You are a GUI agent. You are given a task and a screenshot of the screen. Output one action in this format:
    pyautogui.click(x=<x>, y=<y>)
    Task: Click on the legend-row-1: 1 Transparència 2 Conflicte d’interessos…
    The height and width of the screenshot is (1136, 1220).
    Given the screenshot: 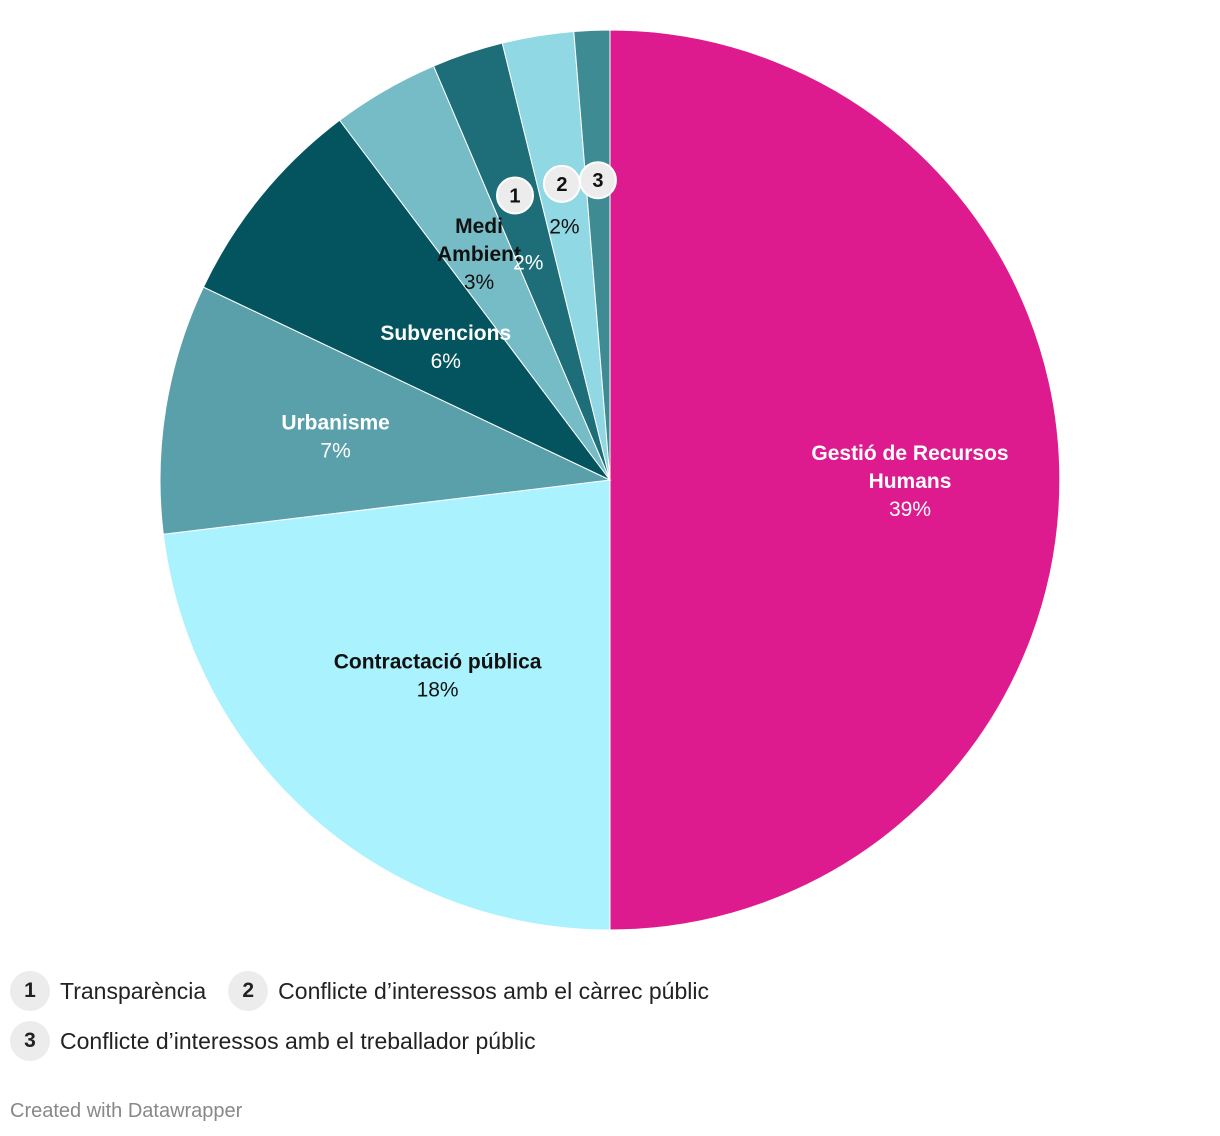 What is the action you would take?
    pyautogui.click(x=610, y=991)
    